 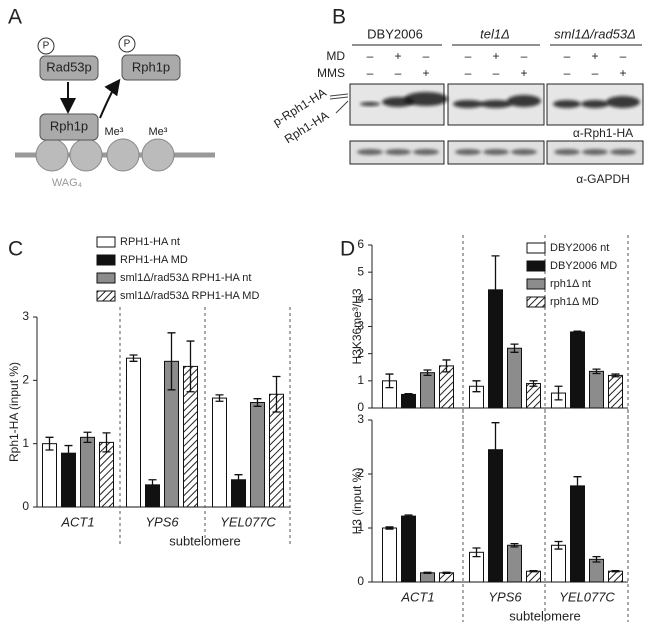 I want to click on target: Rph1p, so click(x=69, y=125).